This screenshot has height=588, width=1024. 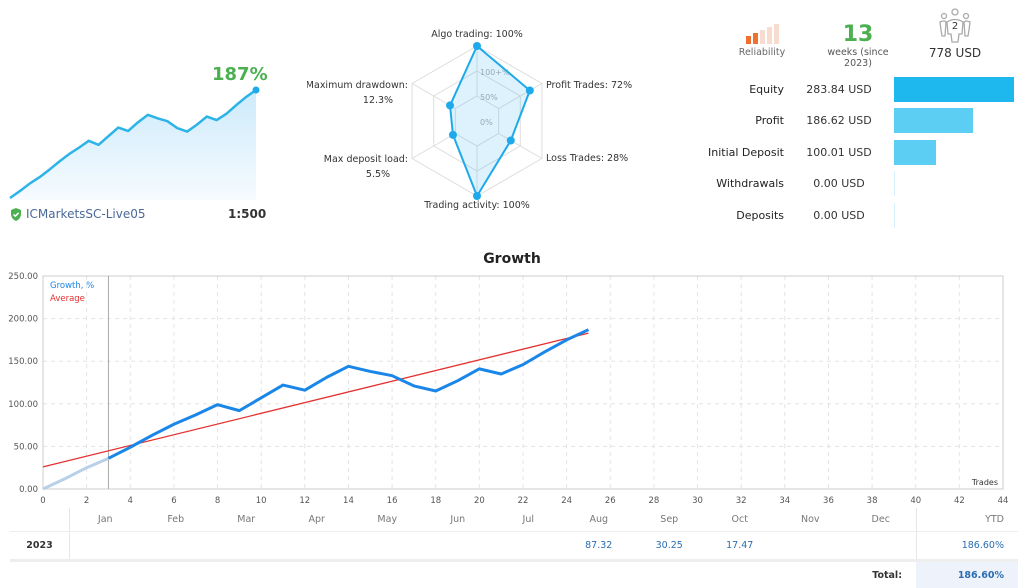 I want to click on month-header: Jan, so click(x=105, y=519).